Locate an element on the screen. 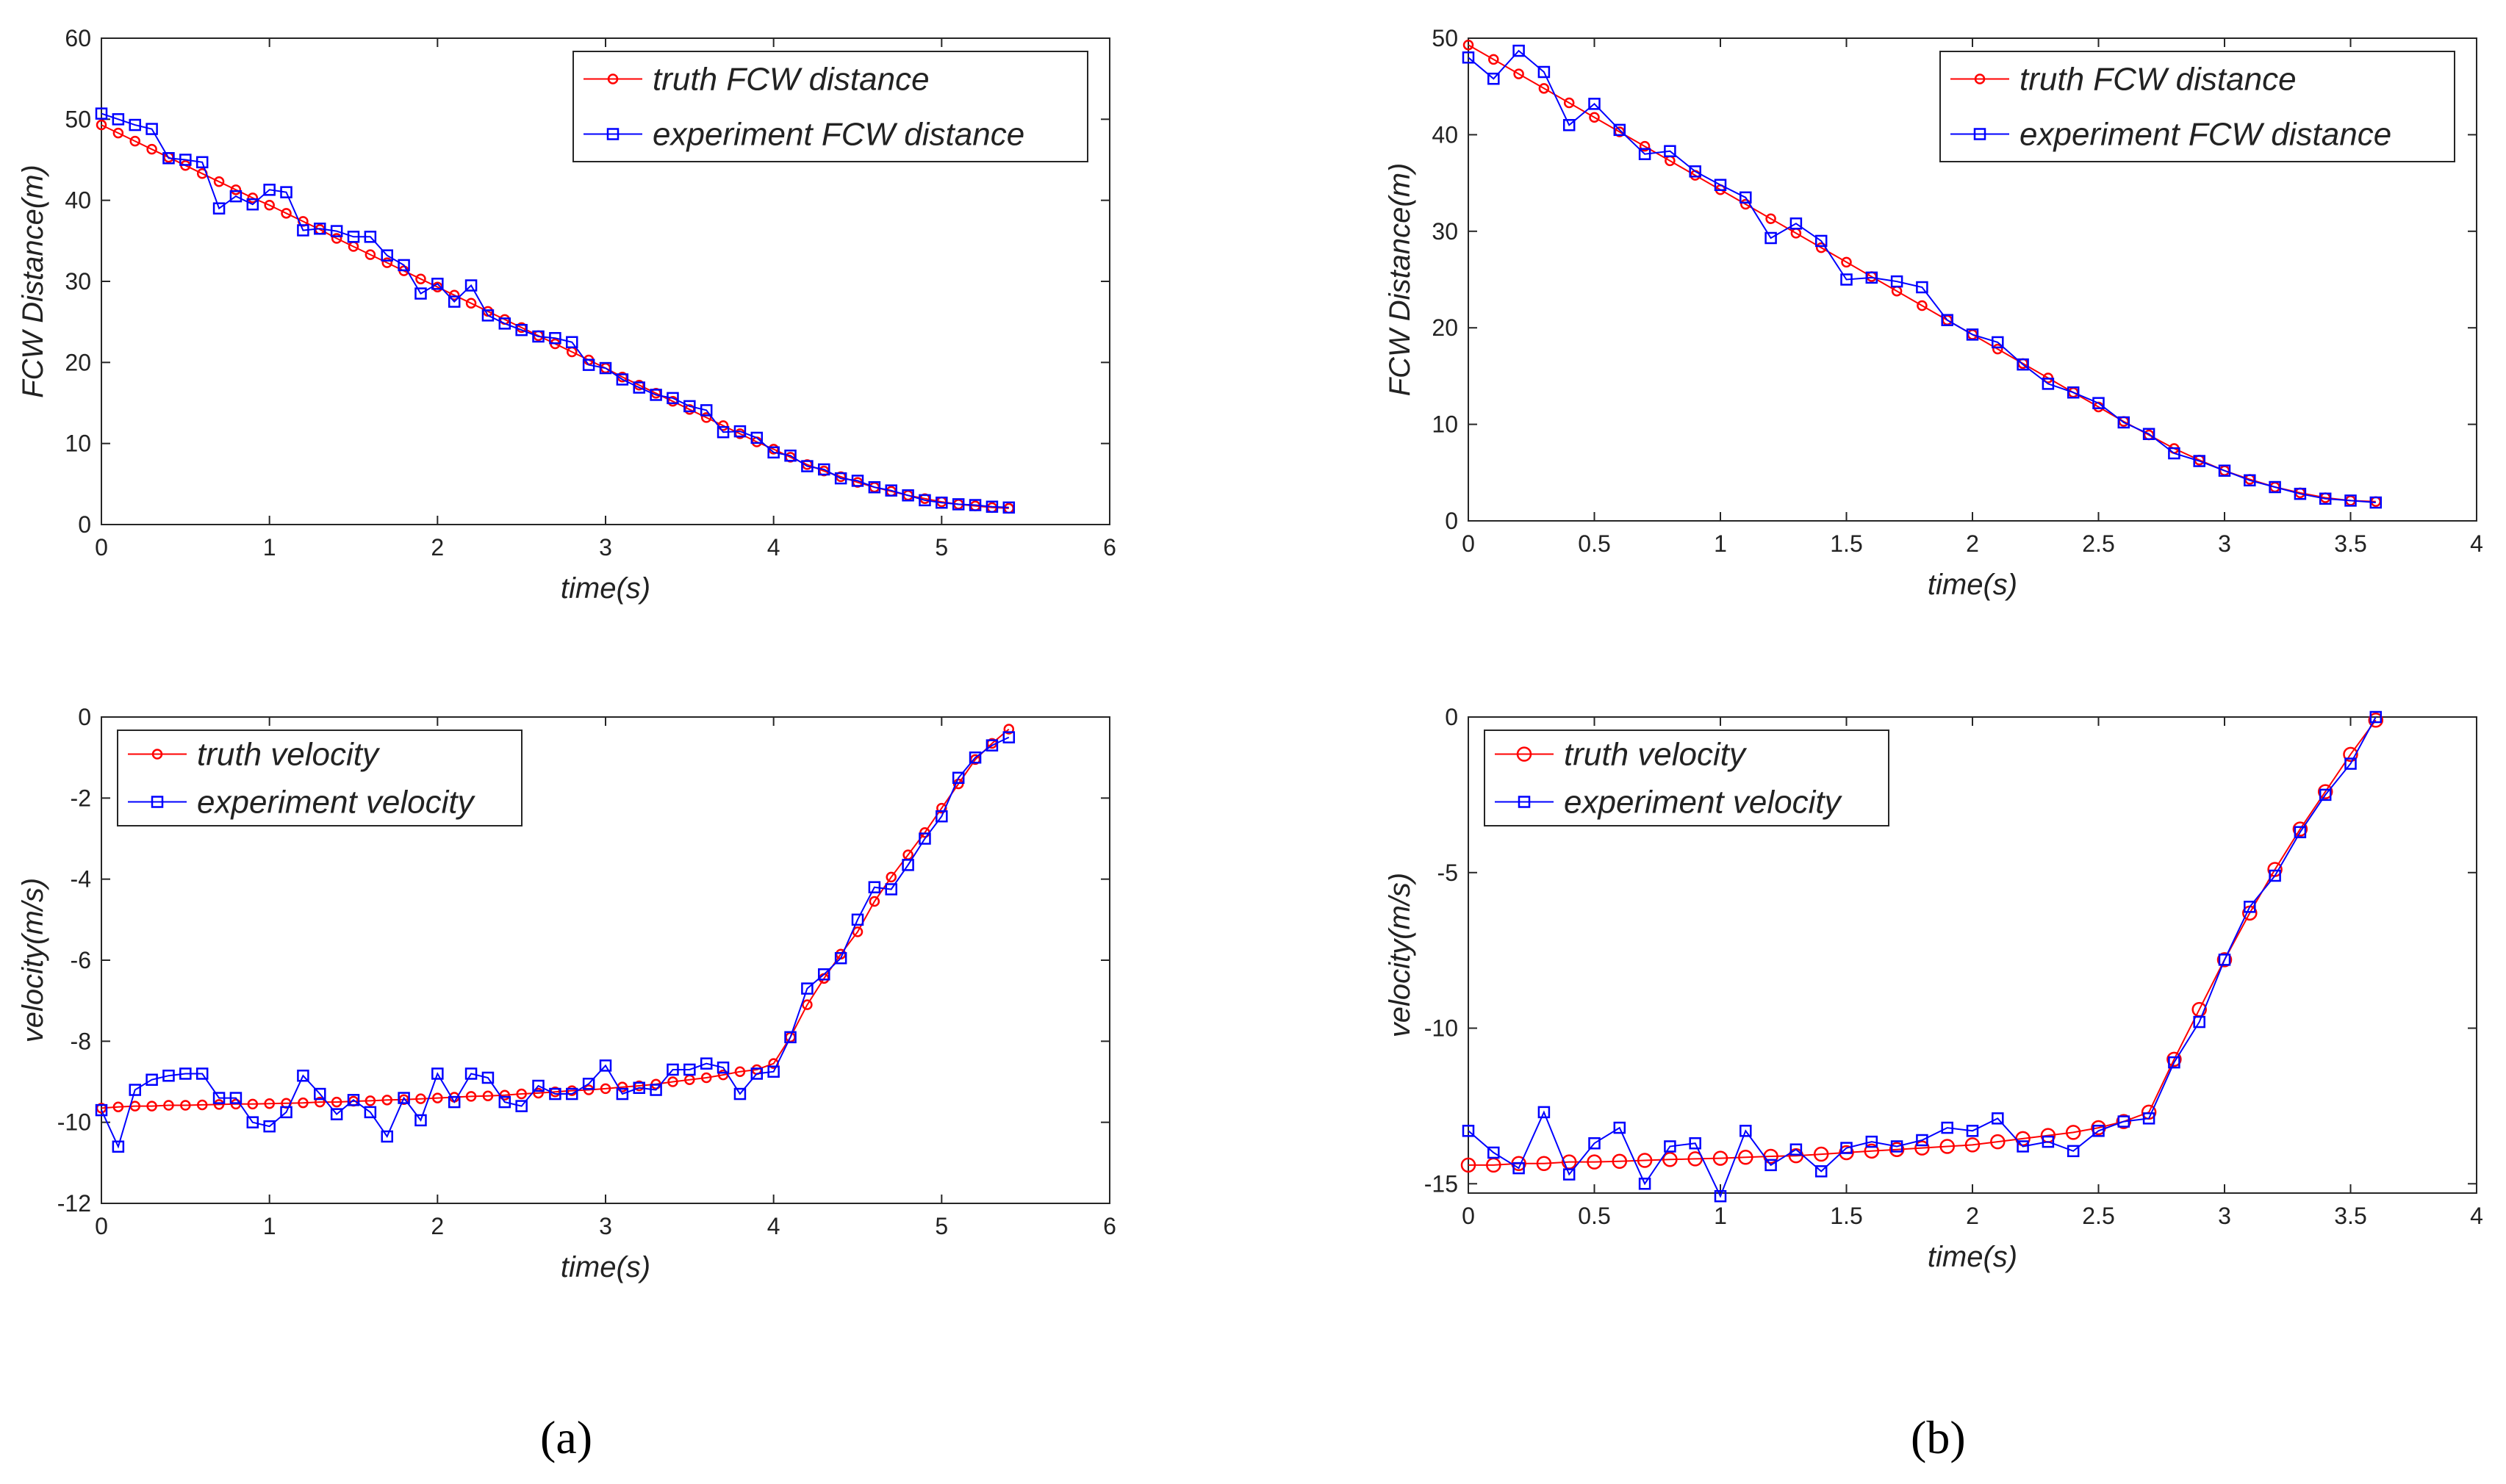  y-tick-label: 40 is located at coordinates (1445, 134).